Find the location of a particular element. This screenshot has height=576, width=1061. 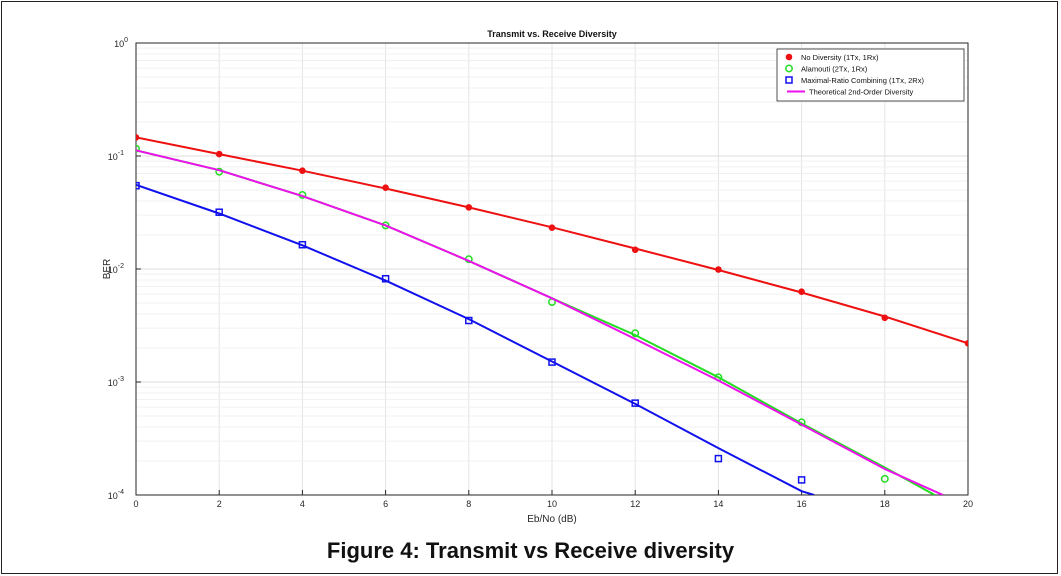

legend-entry-label: Theoretical 2nd-Order Diversity is located at coordinates (861, 92).